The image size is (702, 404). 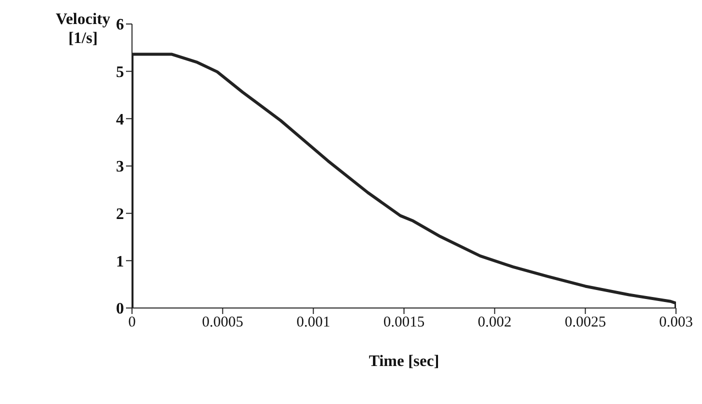 I want to click on y-tick-label: 0, so click(x=120, y=309).